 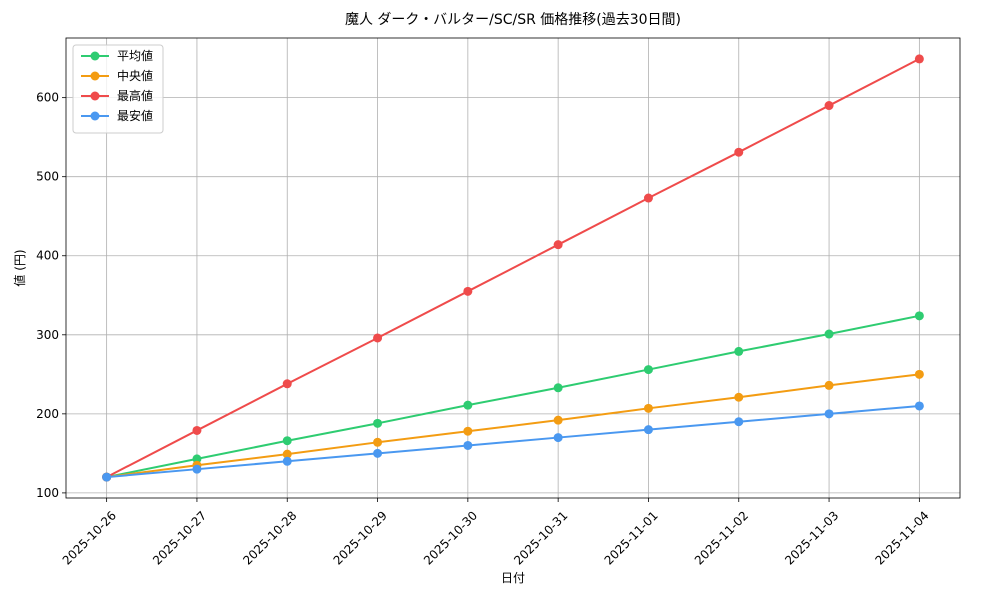 I want to click on y-tick-label: 200, so click(x=47, y=414).